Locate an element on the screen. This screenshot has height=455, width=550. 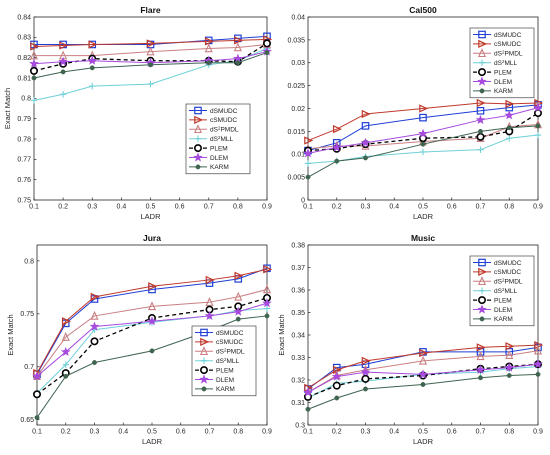
y-tick-label: 0.35 is located at coordinates (298, 313).